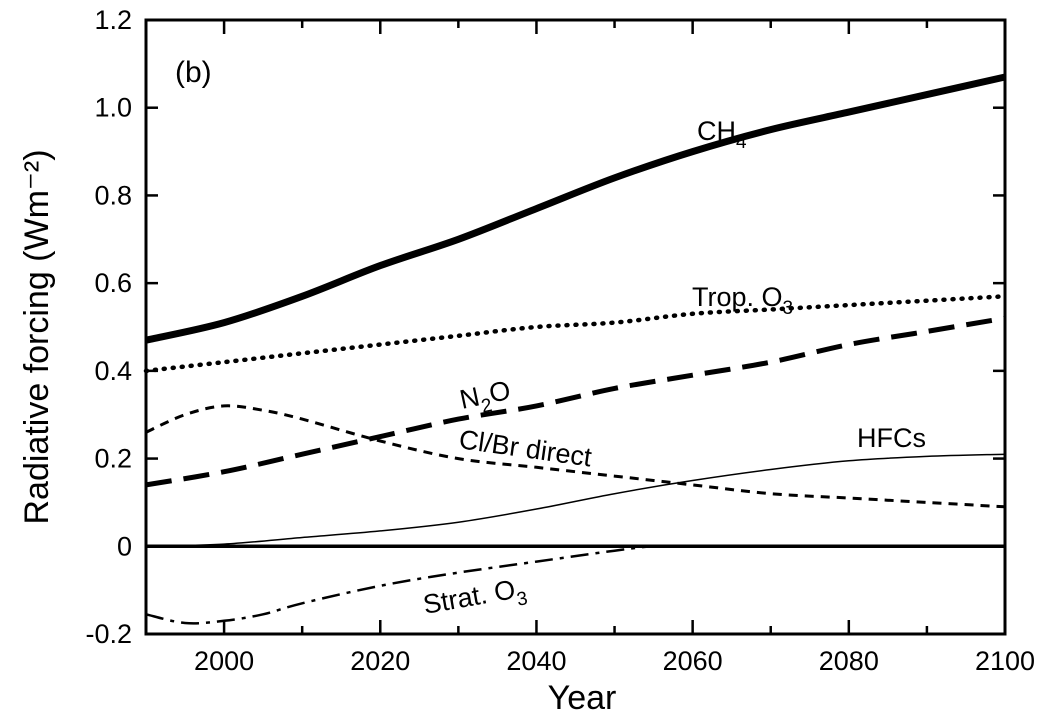  Describe the element at coordinates (849, 661) in the screenshot. I see `x-tick-label: 2080` at that location.